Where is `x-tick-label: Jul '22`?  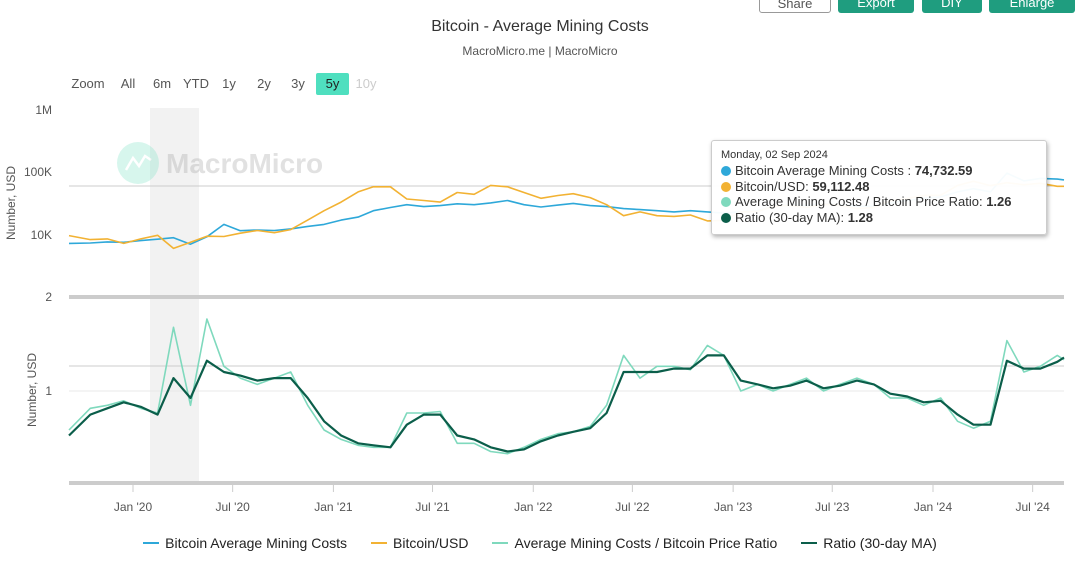 x-tick-label: Jul '22 is located at coordinates (632, 507).